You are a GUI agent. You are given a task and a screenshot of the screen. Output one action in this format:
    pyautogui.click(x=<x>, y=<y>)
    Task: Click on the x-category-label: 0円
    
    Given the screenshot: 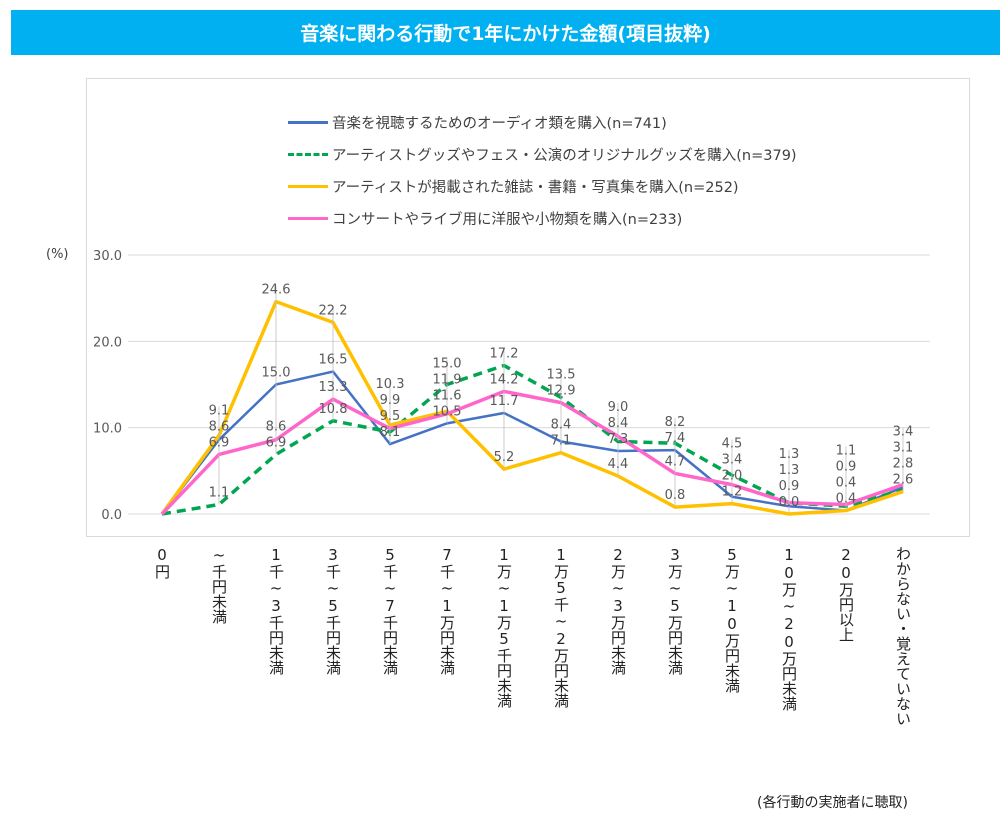 What is the action you would take?
    pyautogui.click(x=162, y=562)
    